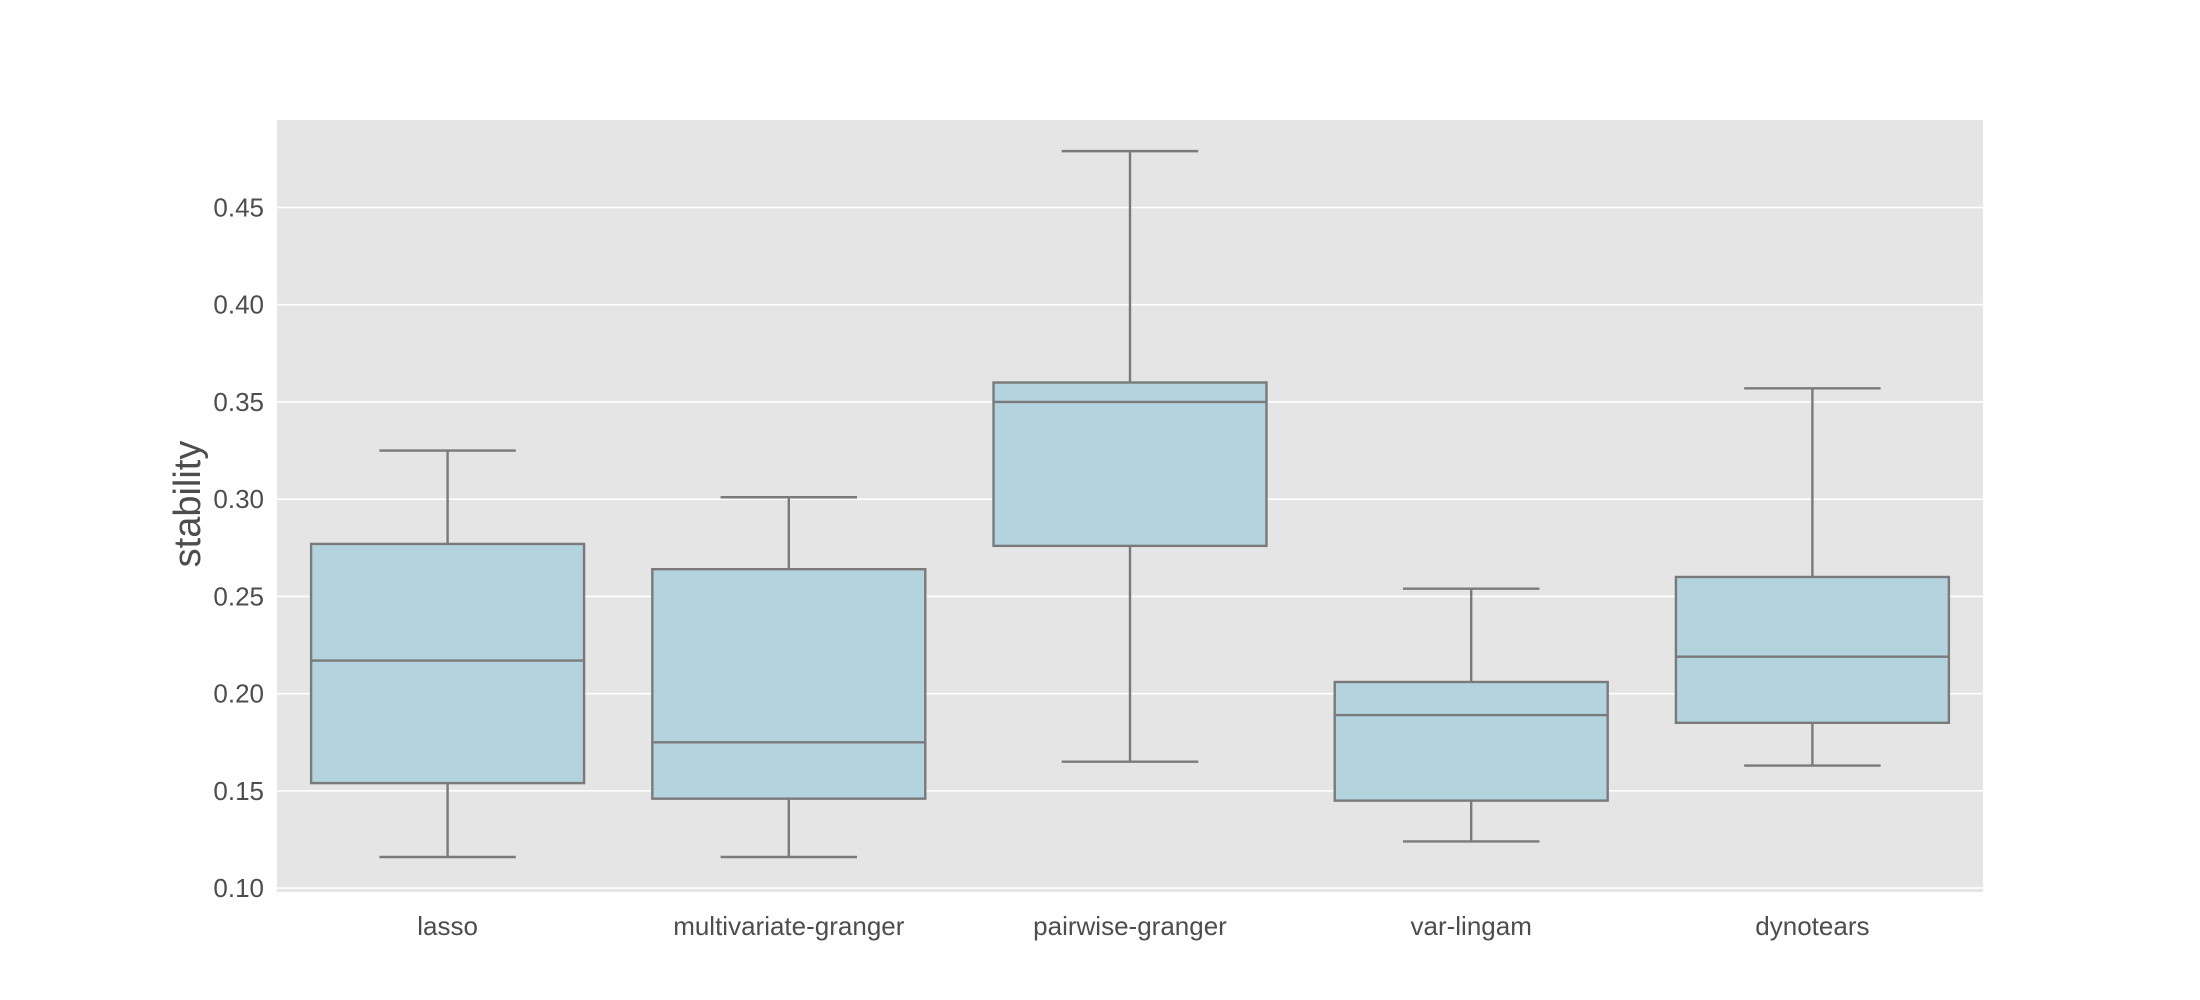  Describe the element at coordinates (238, 499) in the screenshot. I see `y-tick-label: 0.30` at that location.